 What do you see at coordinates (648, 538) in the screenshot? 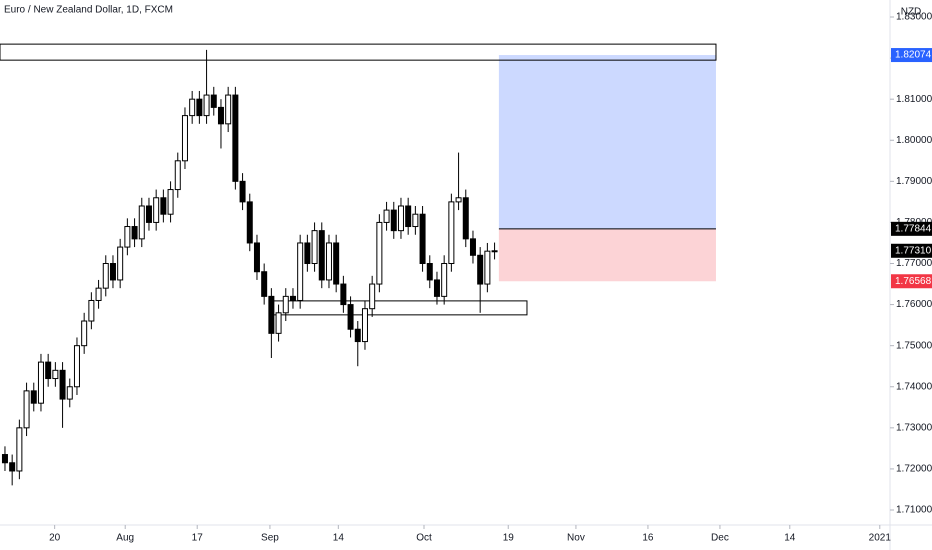
I see `x-tick-label: 16` at bounding box center [648, 538].